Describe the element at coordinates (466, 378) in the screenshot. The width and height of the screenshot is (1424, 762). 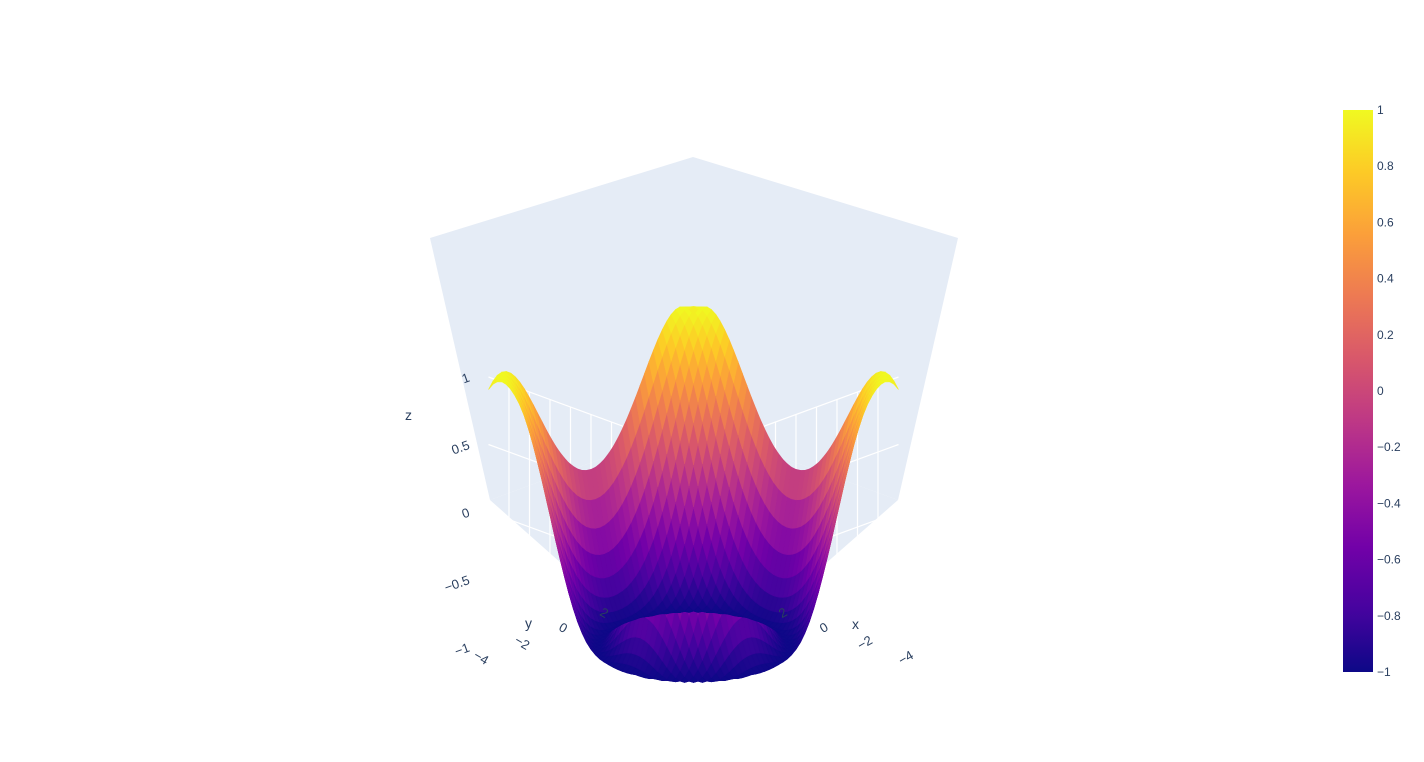
I see `z-tick-label: 1` at that location.